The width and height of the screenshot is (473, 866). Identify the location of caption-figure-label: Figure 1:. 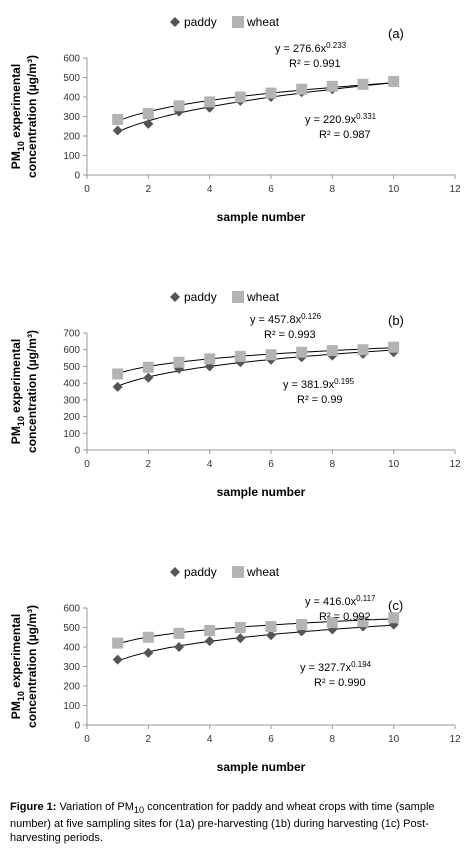
(33, 807).